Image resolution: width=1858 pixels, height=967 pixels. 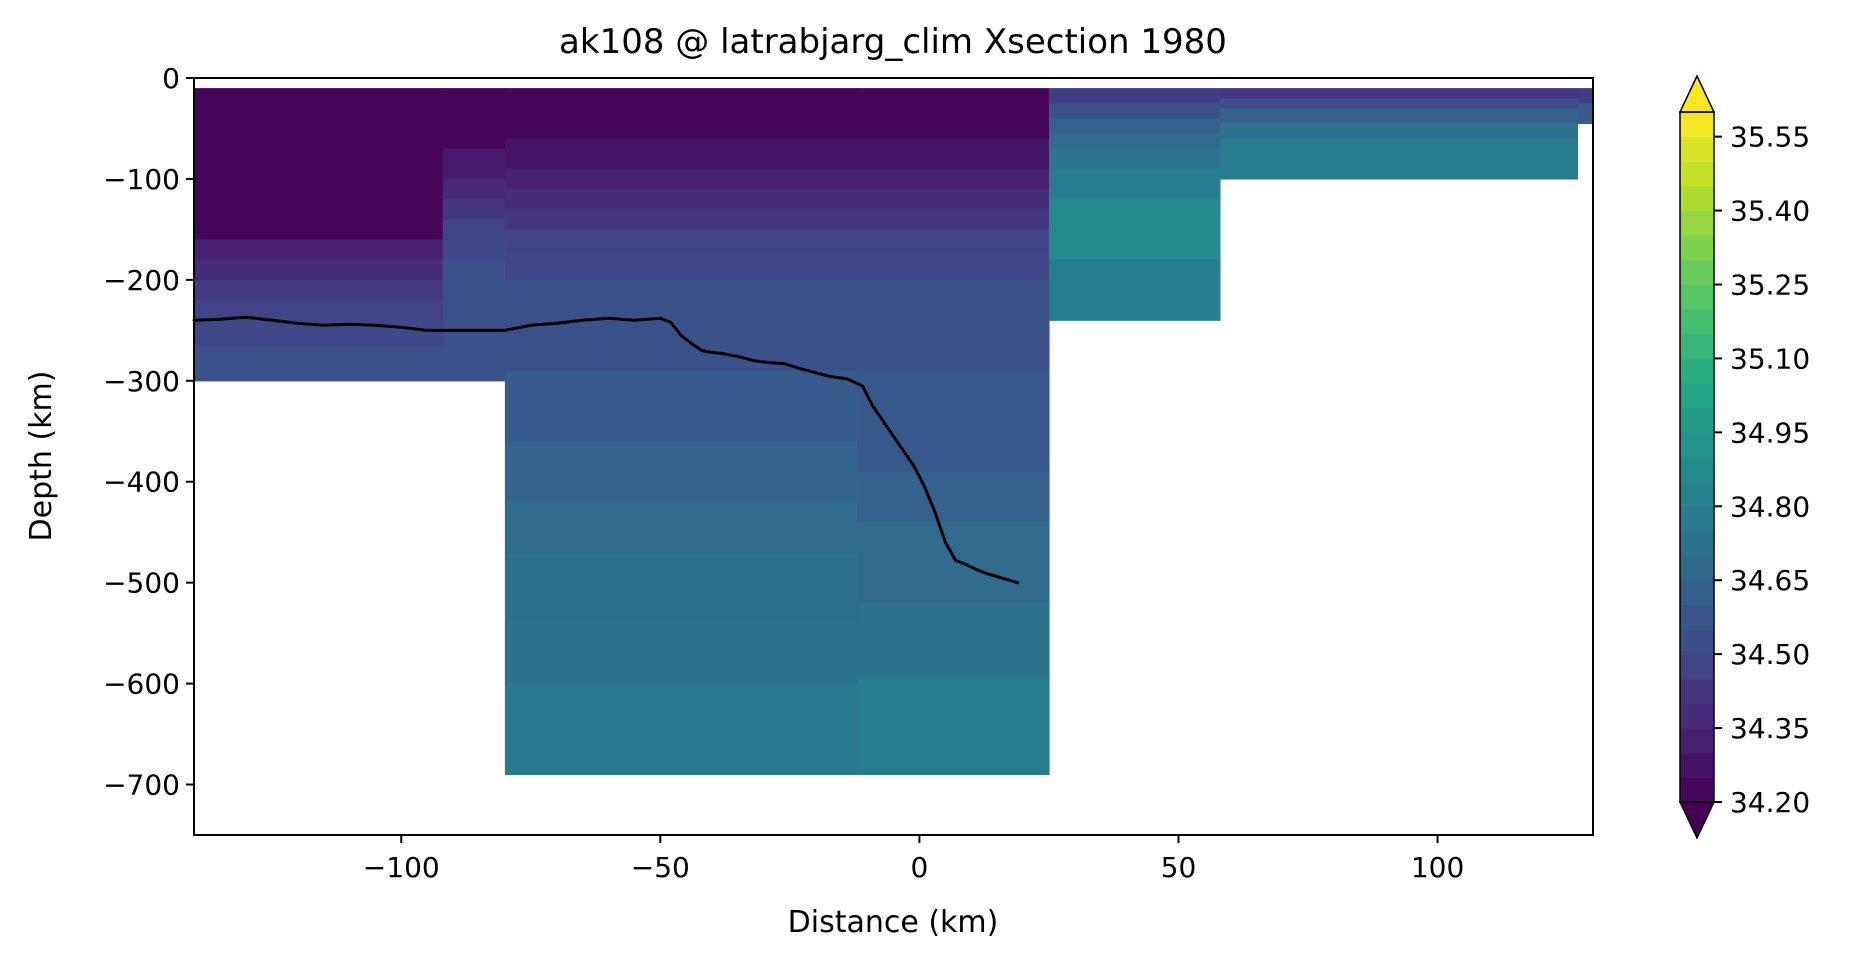 What do you see at coordinates (893, 42) in the screenshot?
I see `chart-title: ak108 @ latrabjarg_clim Xsection 1980` at bounding box center [893, 42].